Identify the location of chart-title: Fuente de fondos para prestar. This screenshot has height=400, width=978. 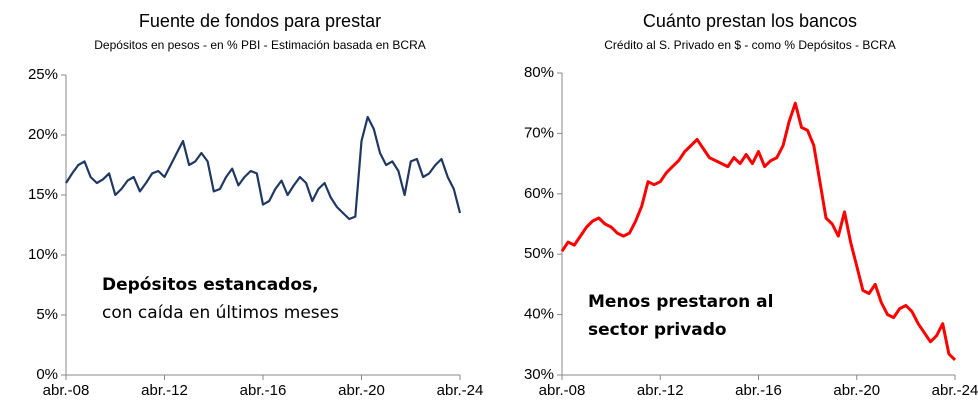
(260, 21).